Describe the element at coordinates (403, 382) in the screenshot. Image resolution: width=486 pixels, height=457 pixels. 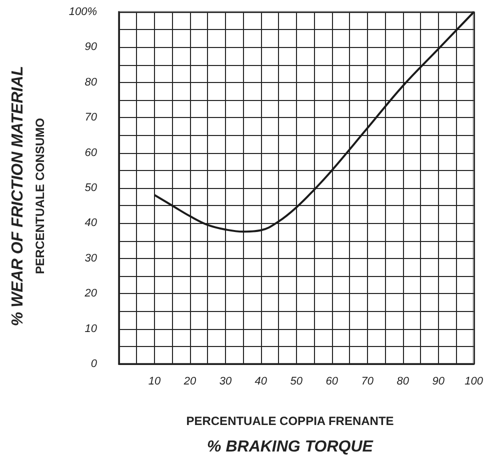
I see `x-tick-label: 80` at that location.